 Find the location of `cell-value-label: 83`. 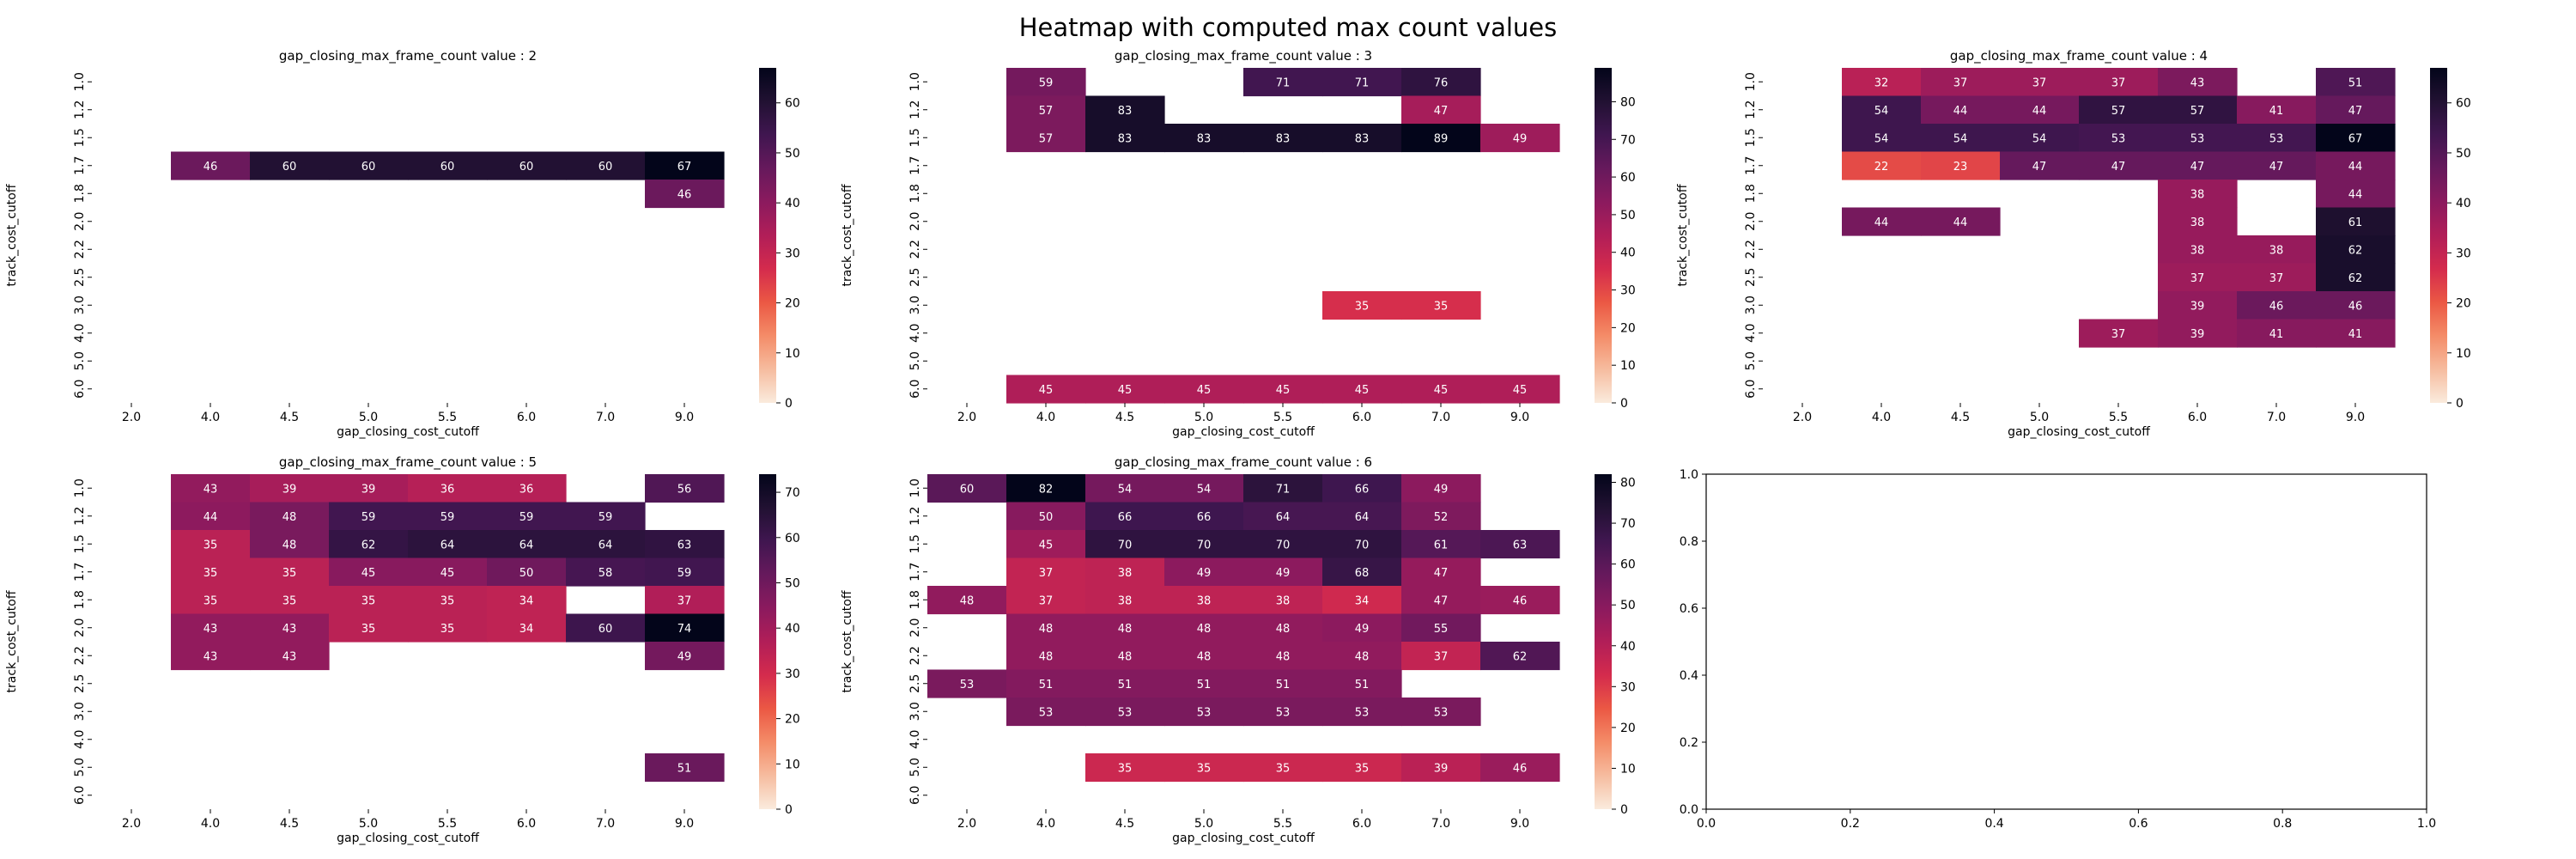

cell-value-label: 83 is located at coordinates (1125, 112).